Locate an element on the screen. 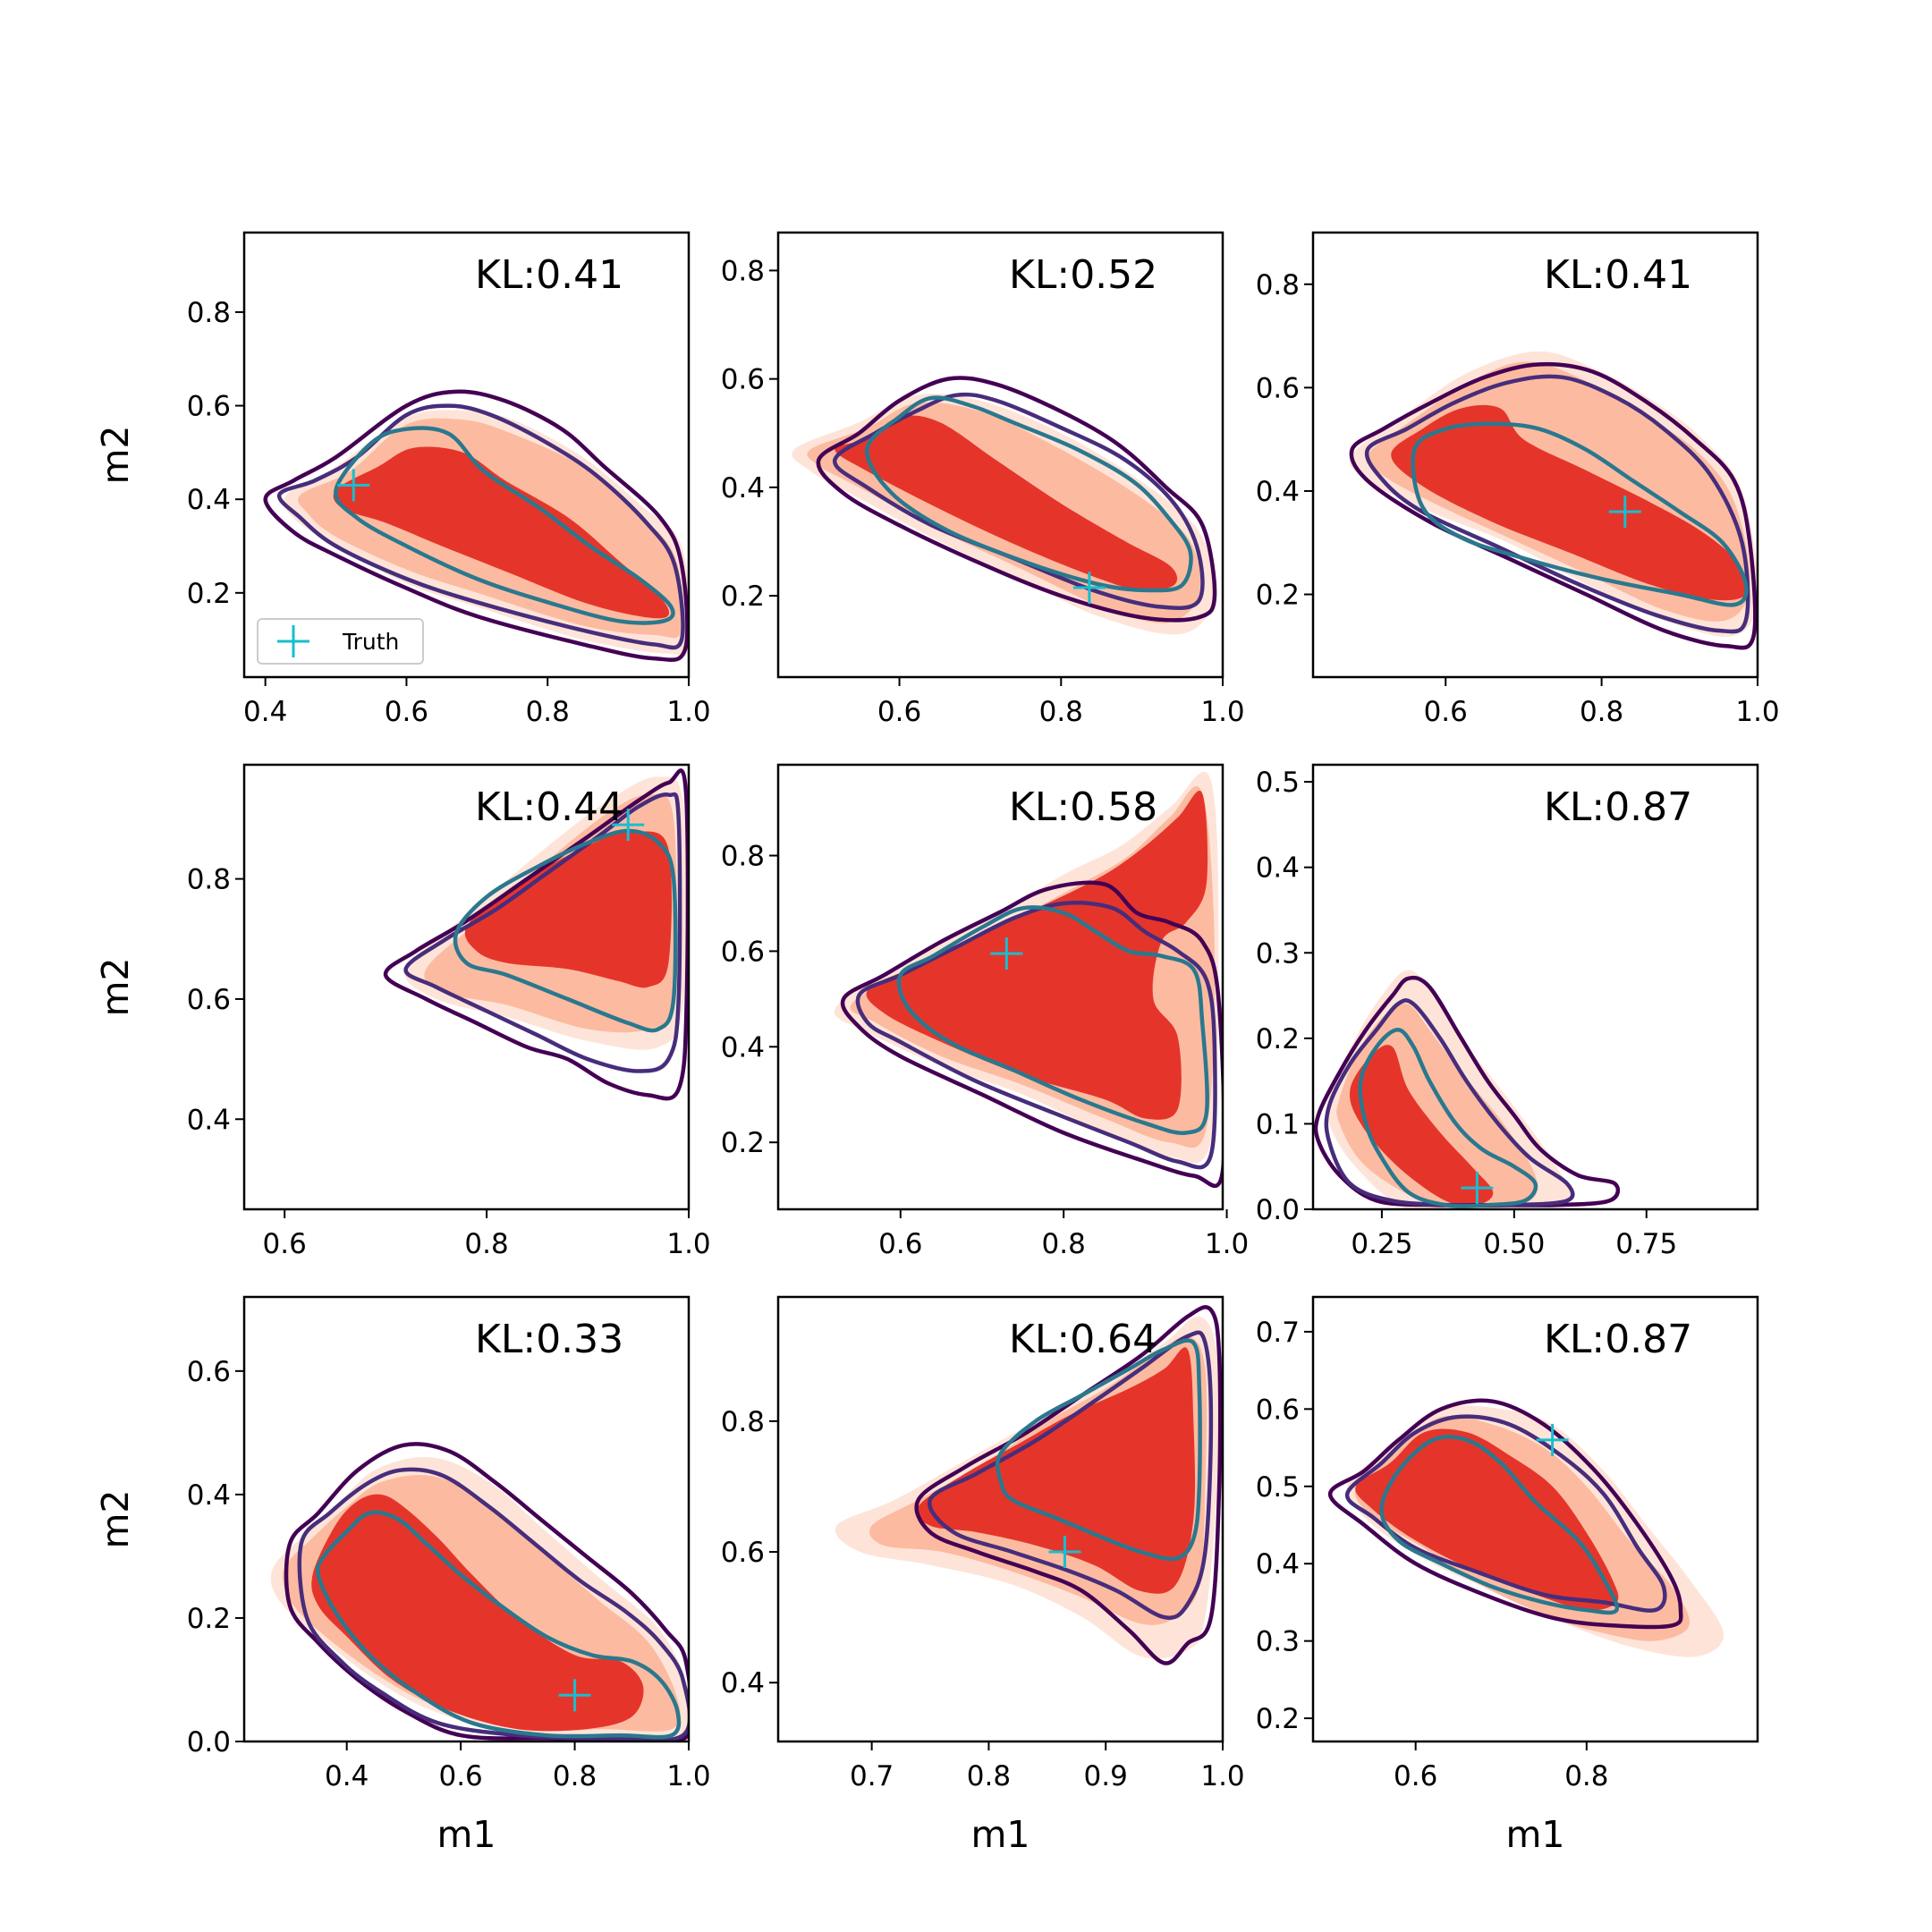 This screenshot has height=1932, width=1932. x-tick-label: 0.7 is located at coordinates (872, 1776).